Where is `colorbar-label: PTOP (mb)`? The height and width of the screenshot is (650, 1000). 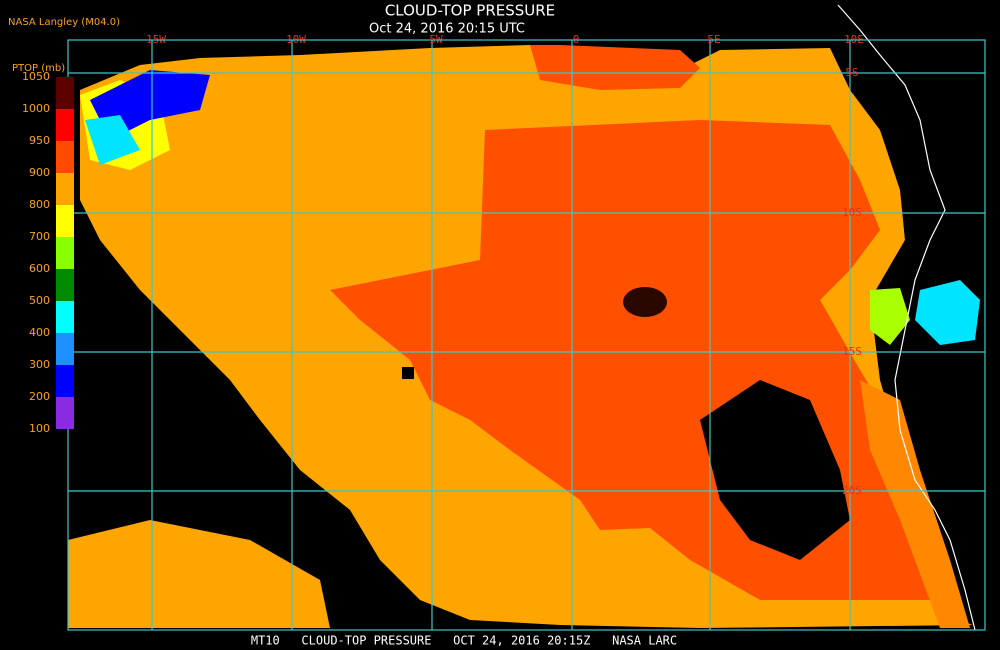 colorbar-label: PTOP (mb) is located at coordinates (38, 68).